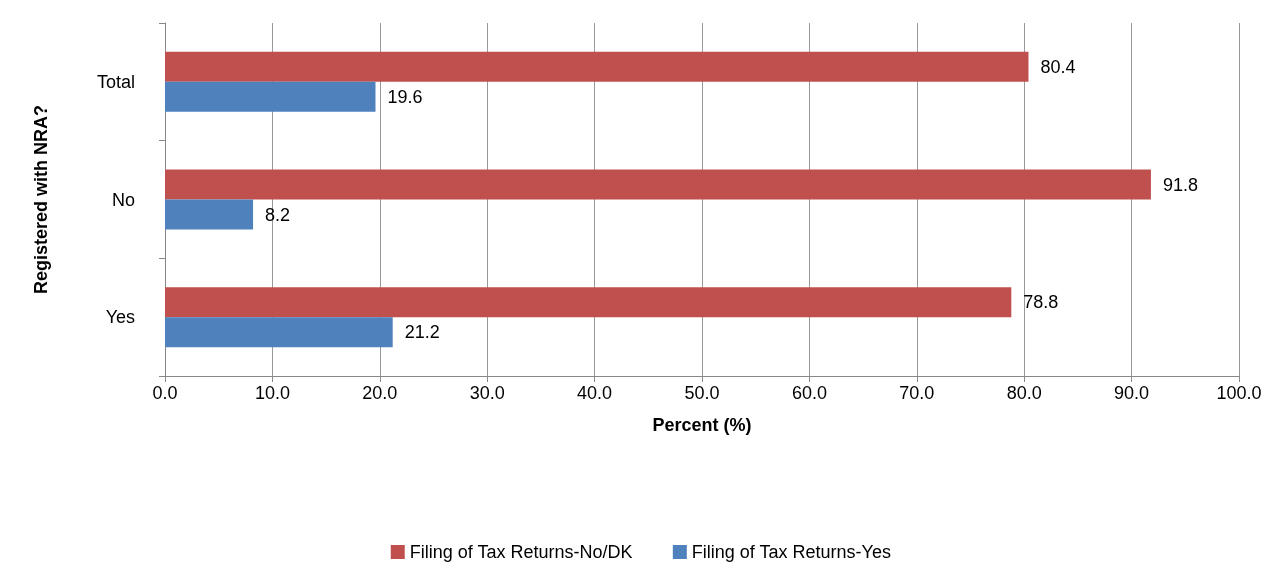 The width and height of the screenshot is (1282, 574). What do you see at coordinates (115, 81) in the screenshot?
I see `y-tick-label: Total` at bounding box center [115, 81].